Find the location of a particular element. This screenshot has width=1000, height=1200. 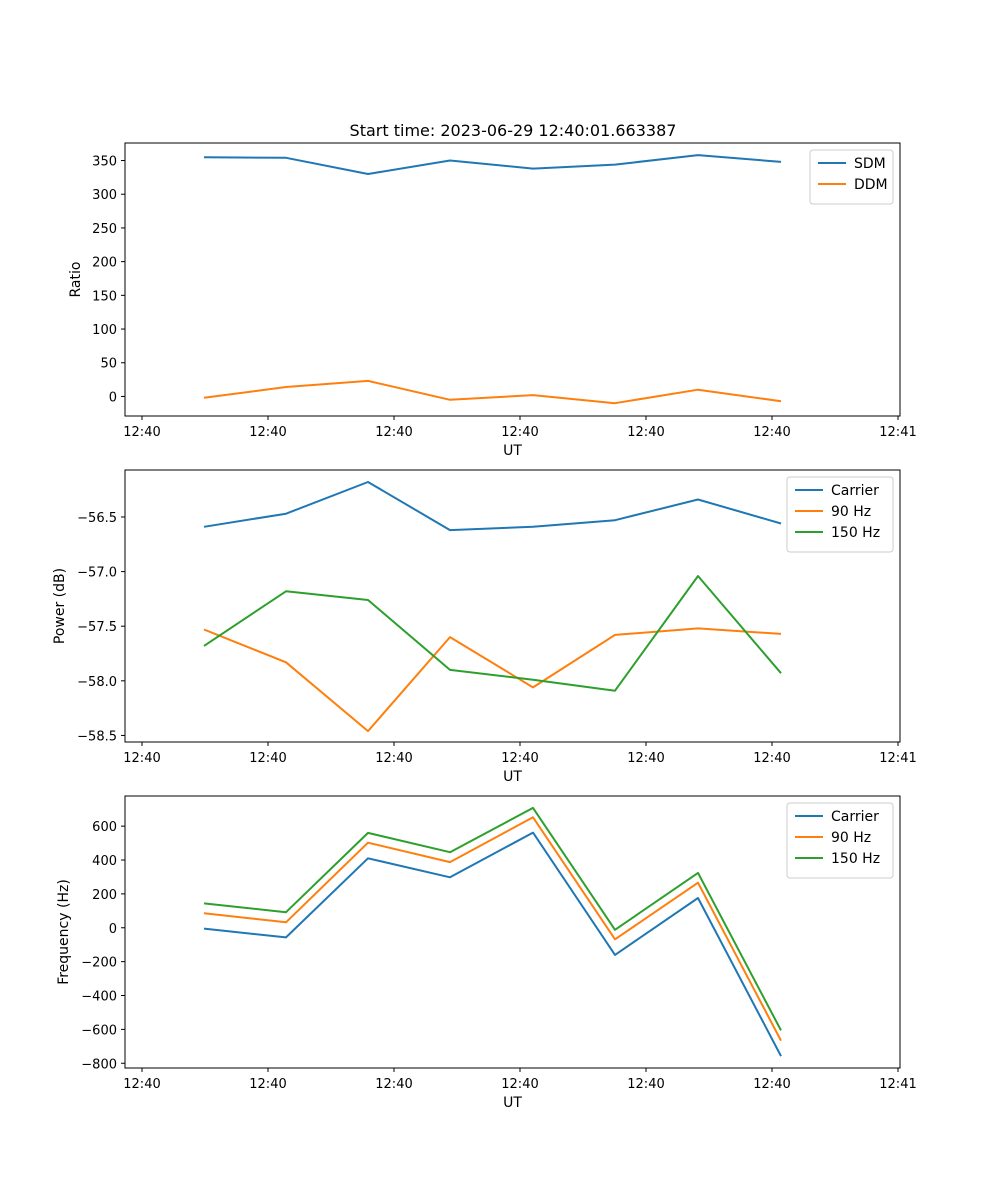

y-tick-label: 400 is located at coordinates (104, 861).